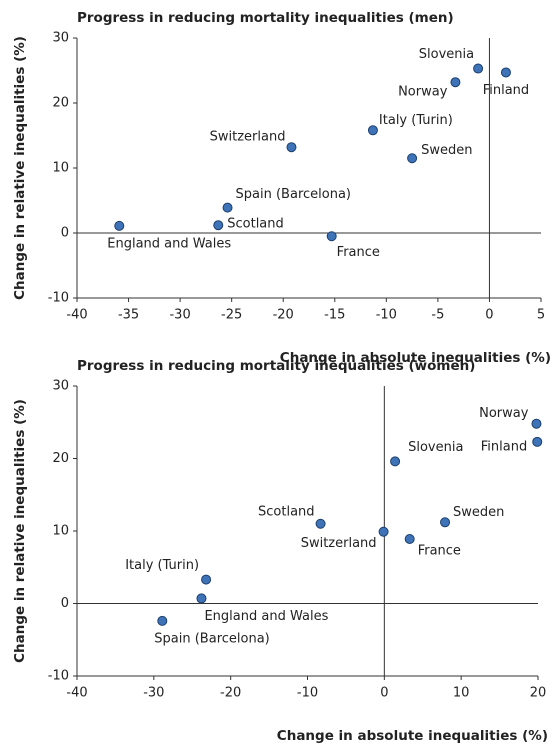 The image size is (552, 748). Describe the element at coordinates (538, 693) in the screenshot. I see `x-tick-label: 20` at that location.